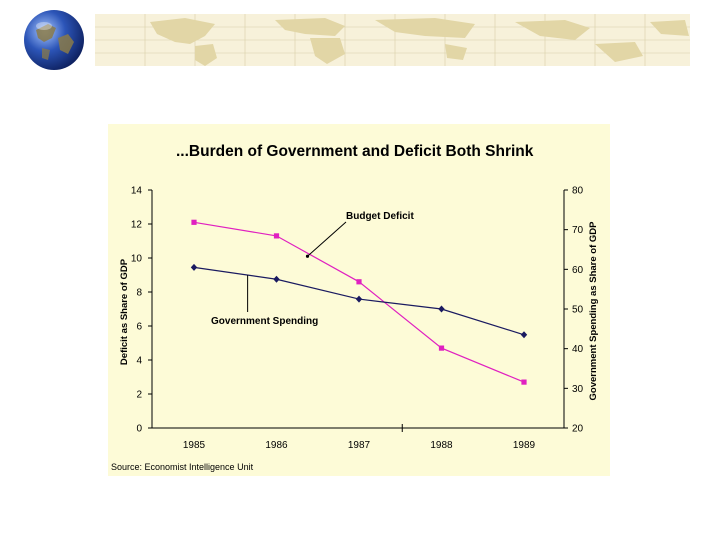 The image size is (720, 540). I want to click on world-map-strip, so click(392, 40).